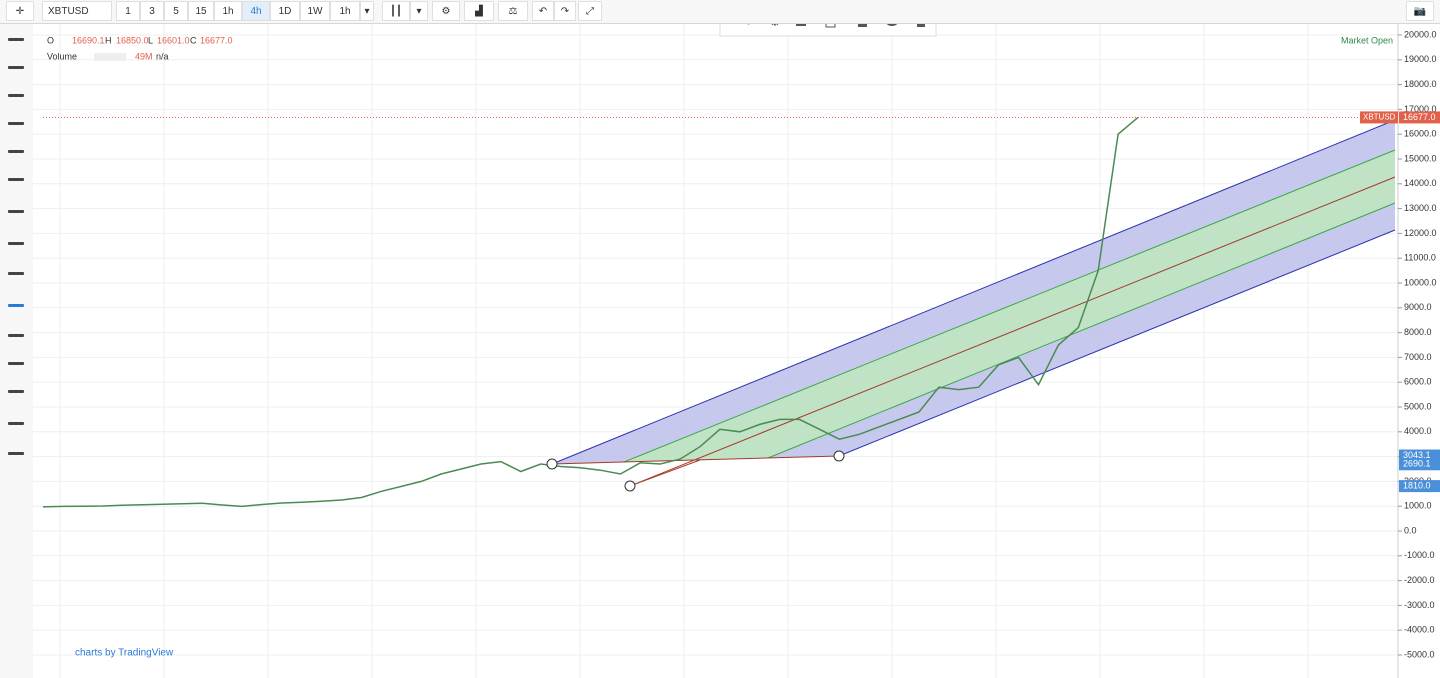 Image resolution: width=1440 pixels, height=678 pixels. I want to click on interval-button: 5, so click(176, 11).